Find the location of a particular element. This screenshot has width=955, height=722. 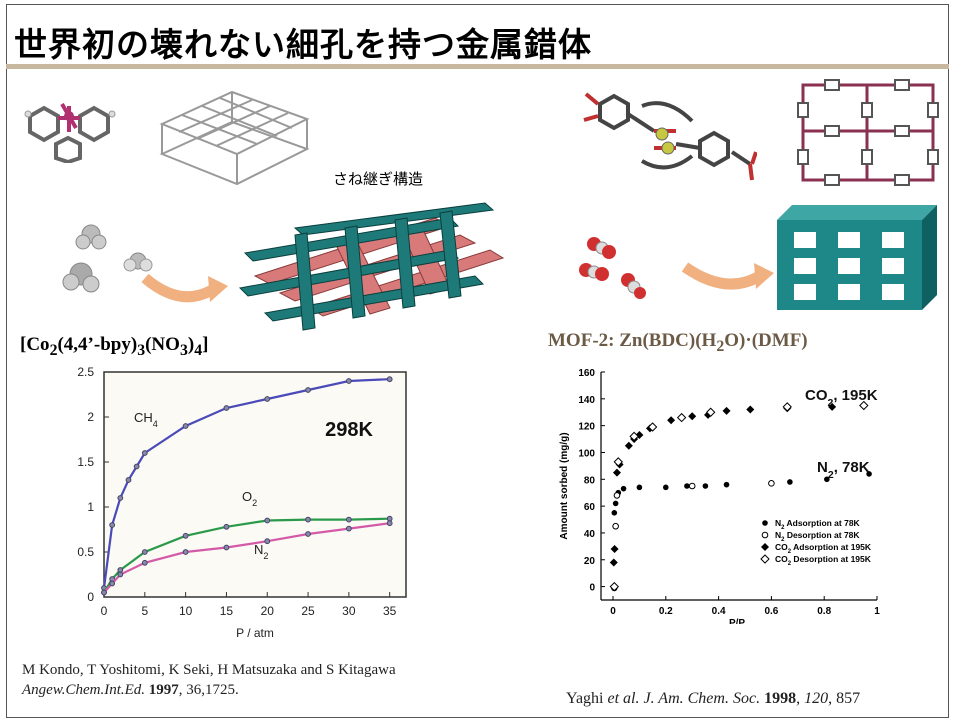

left-citation-ref: Angew.Chem.Int.Ed. 1997, 36,1725. is located at coordinates (130, 690).